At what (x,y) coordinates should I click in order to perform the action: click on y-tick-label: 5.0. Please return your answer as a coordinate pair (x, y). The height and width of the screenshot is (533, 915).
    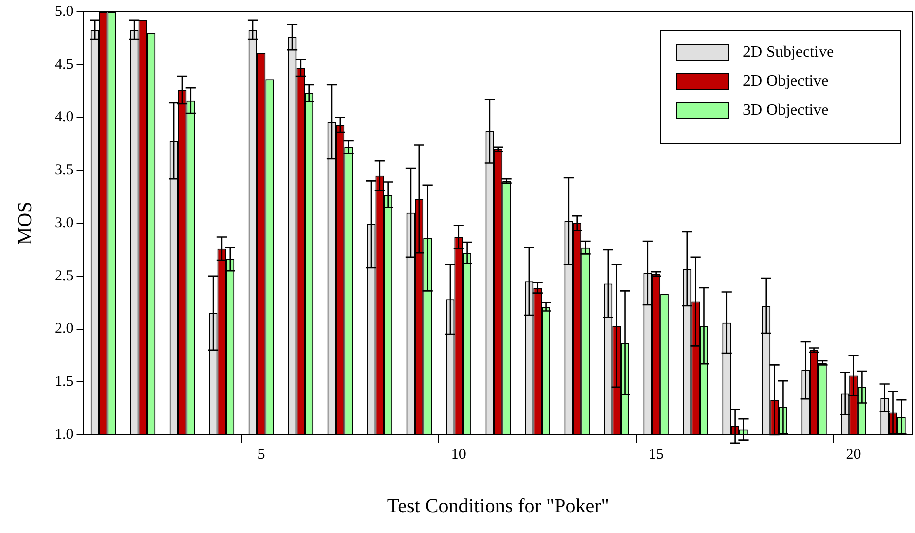
    Looking at the image, I should click on (64, 12).